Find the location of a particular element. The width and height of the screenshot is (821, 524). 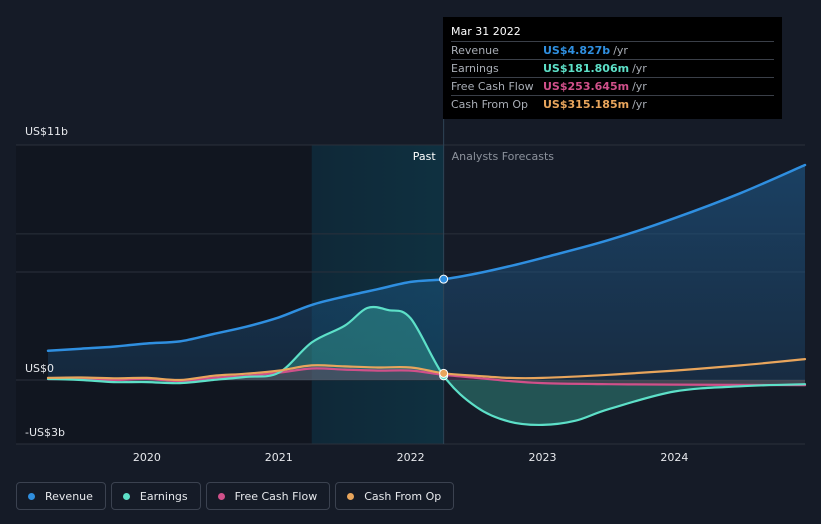

cash-from-op-line is located at coordinates (426, 370).